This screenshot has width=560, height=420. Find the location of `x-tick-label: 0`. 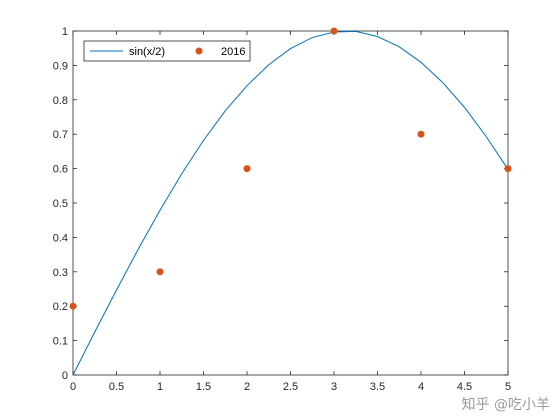

x-tick-label: 0 is located at coordinates (73, 387).